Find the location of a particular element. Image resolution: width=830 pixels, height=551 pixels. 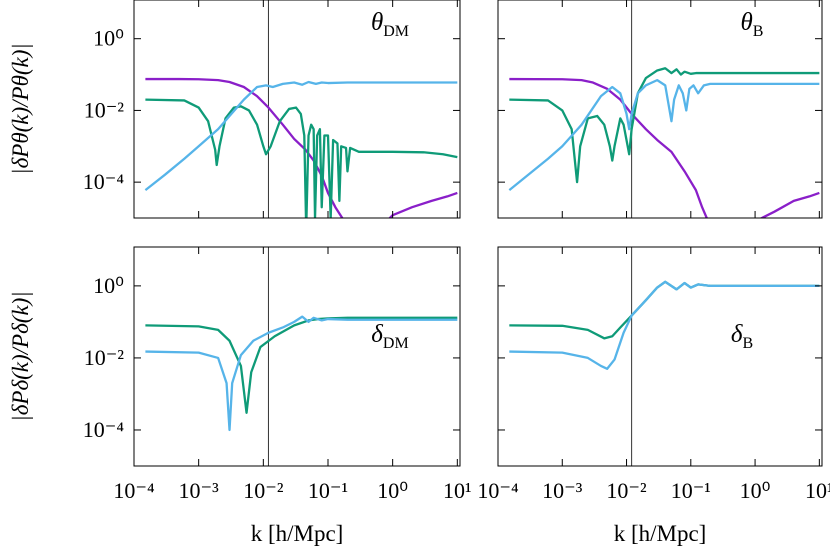

panel-label: θDM is located at coordinates (390, 24).